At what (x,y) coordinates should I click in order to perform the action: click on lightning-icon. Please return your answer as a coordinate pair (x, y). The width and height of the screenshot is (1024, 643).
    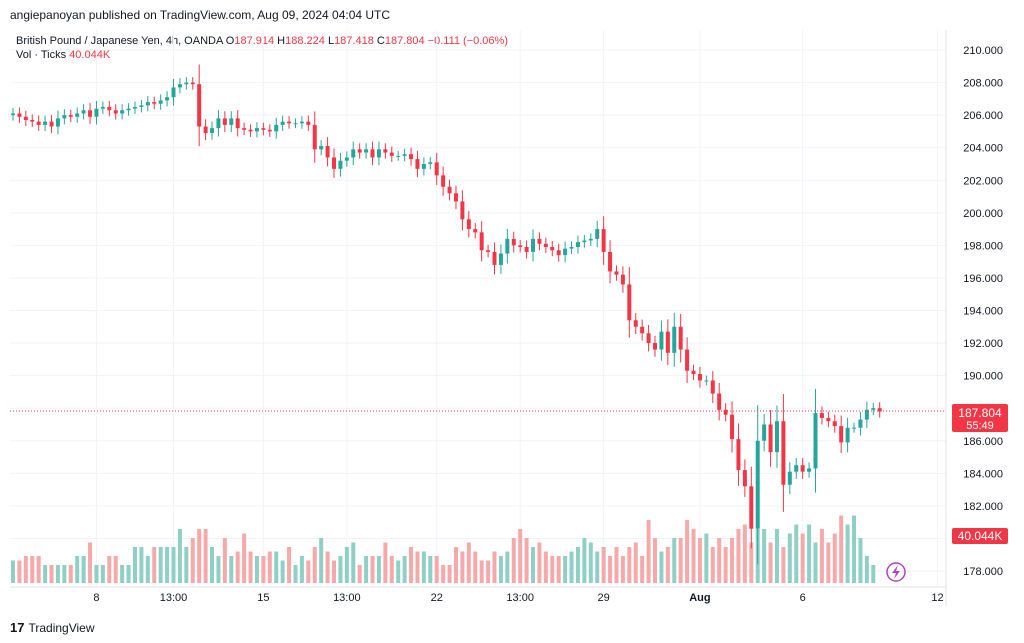
    Looking at the image, I should click on (896, 572).